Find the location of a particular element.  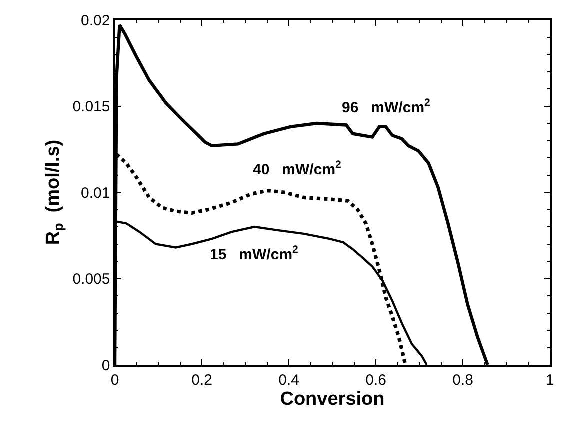

x-tick-label: 0.4 is located at coordinates (289, 380).